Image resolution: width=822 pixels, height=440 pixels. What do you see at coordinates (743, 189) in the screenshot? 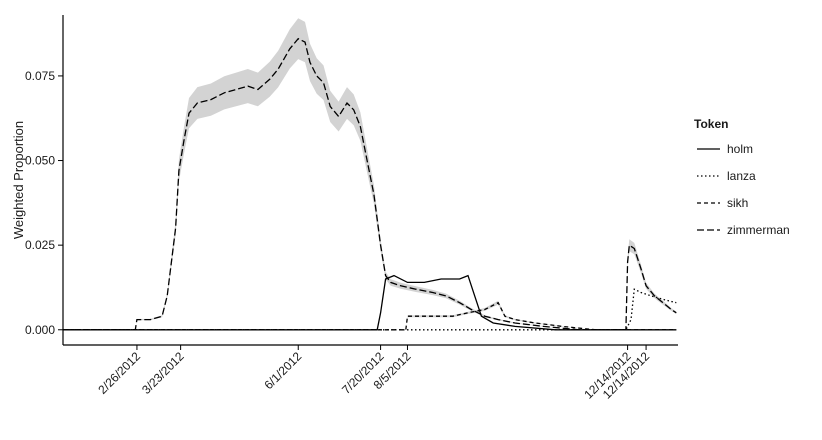
I see `legend-entries: holm lanza sikh zimmerman` at bounding box center [743, 189].